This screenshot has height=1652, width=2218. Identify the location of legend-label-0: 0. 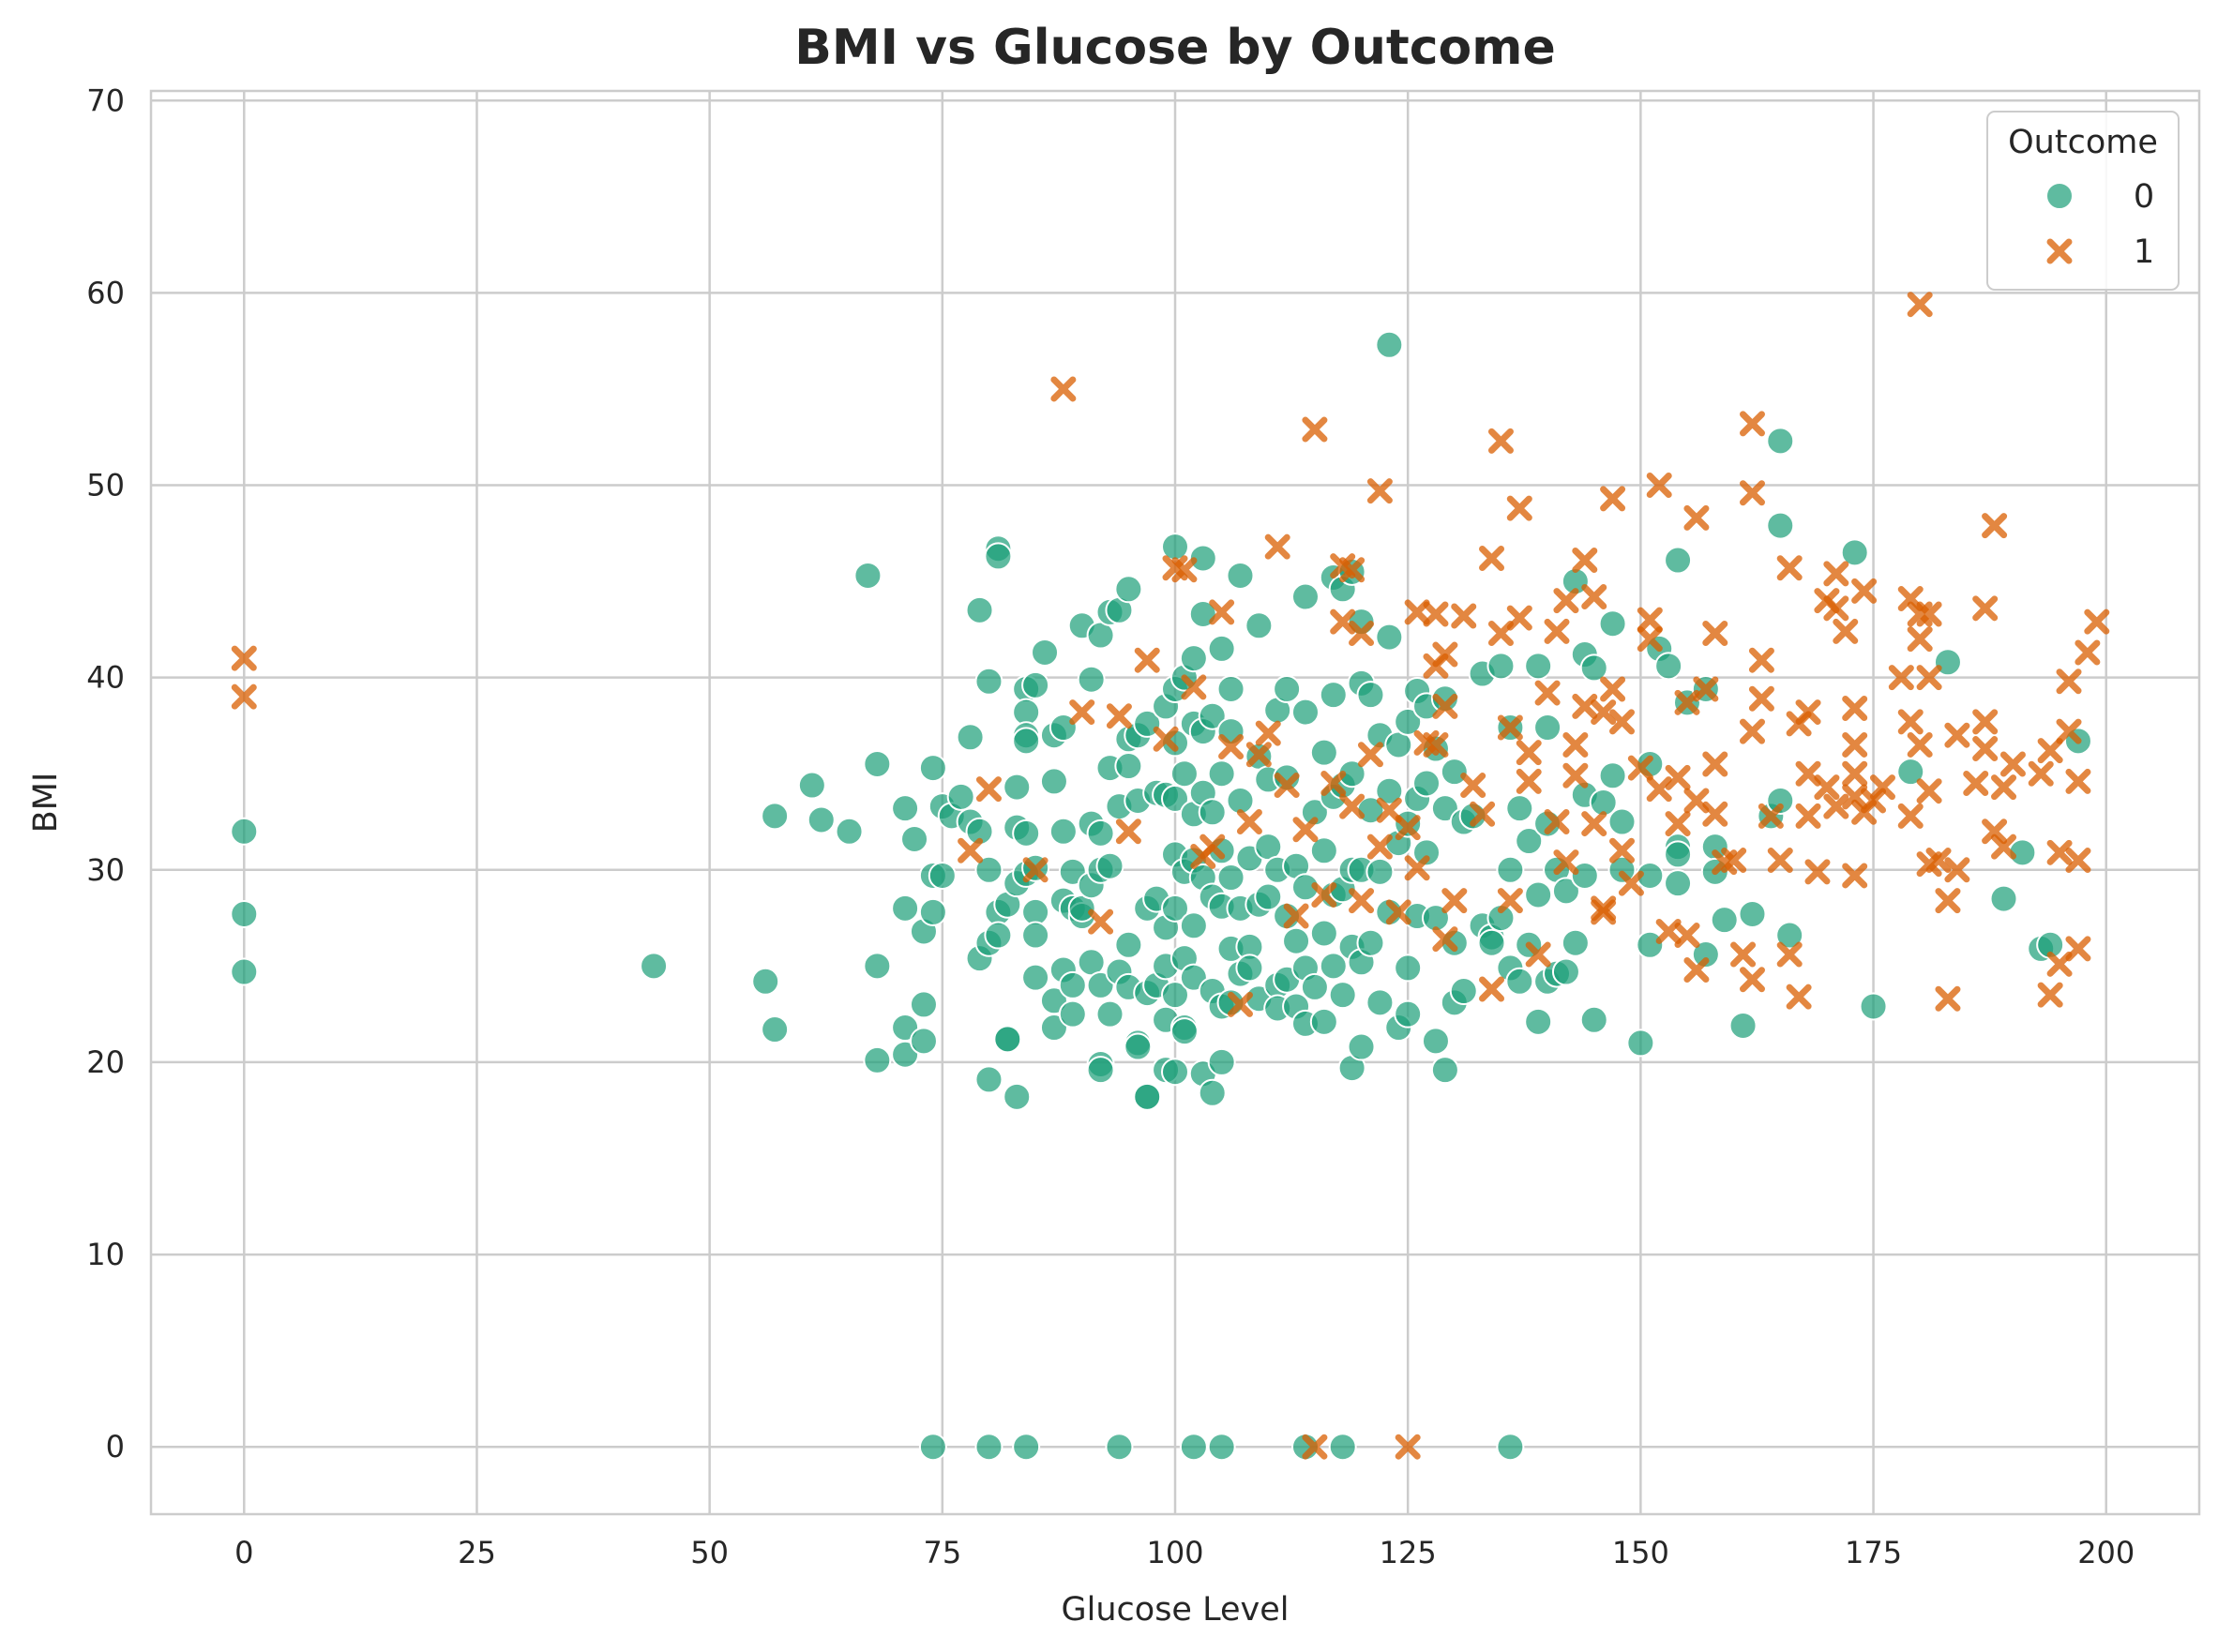
(2144, 197).